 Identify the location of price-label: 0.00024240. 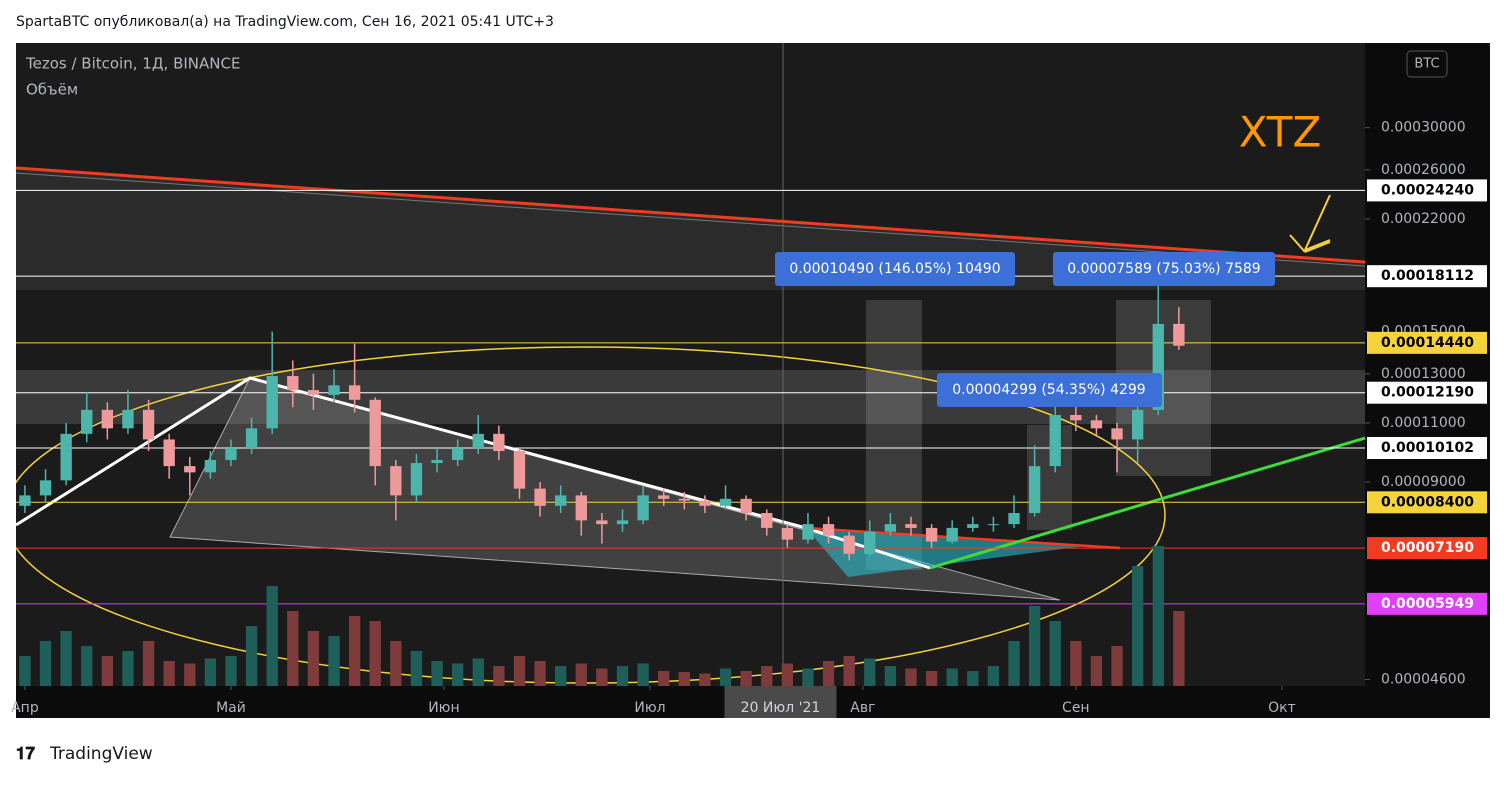
(1427, 190).